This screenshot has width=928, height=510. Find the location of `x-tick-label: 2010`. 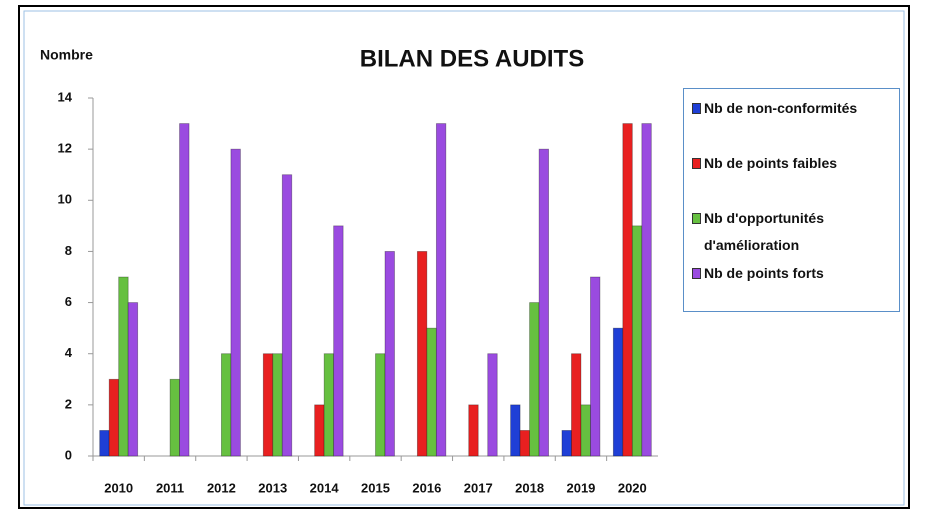

x-tick-label: 2010 is located at coordinates (118, 487).